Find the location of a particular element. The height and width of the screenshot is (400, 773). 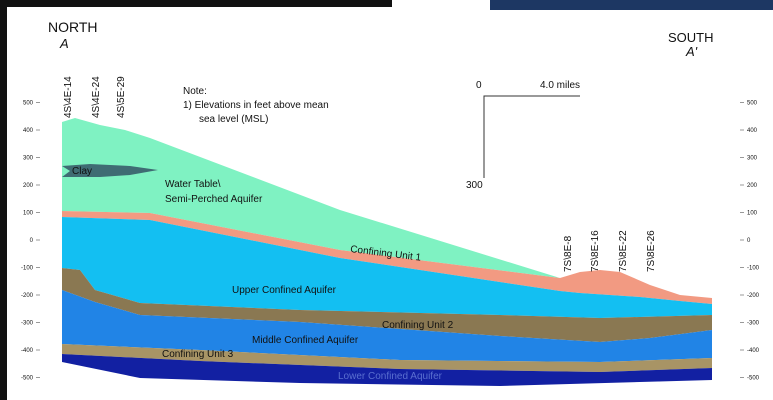

well-label: 4S\5E-29 is located at coordinates (121, 97).